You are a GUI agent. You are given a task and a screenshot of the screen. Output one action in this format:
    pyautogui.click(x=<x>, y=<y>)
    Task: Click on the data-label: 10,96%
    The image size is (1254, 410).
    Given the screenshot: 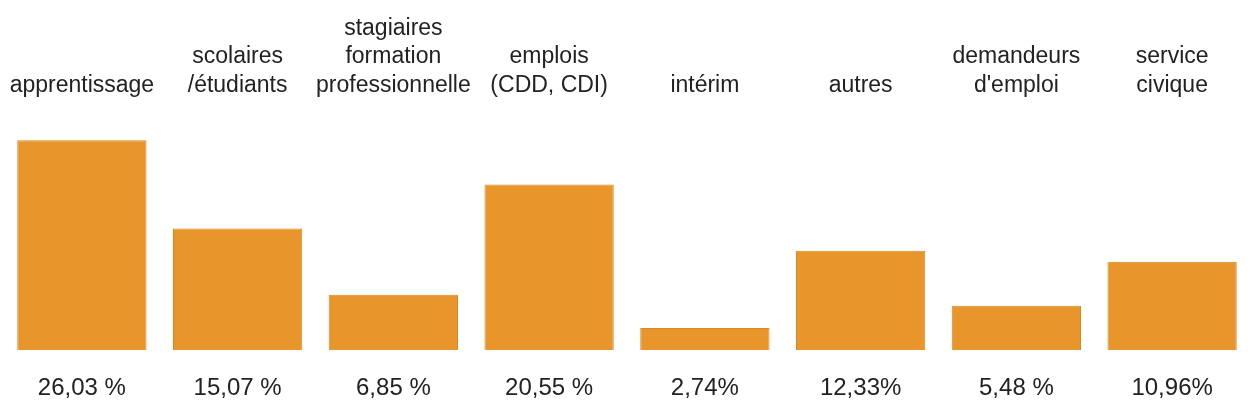 What is the action you would take?
    pyautogui.click(x=1172, y=386)
    